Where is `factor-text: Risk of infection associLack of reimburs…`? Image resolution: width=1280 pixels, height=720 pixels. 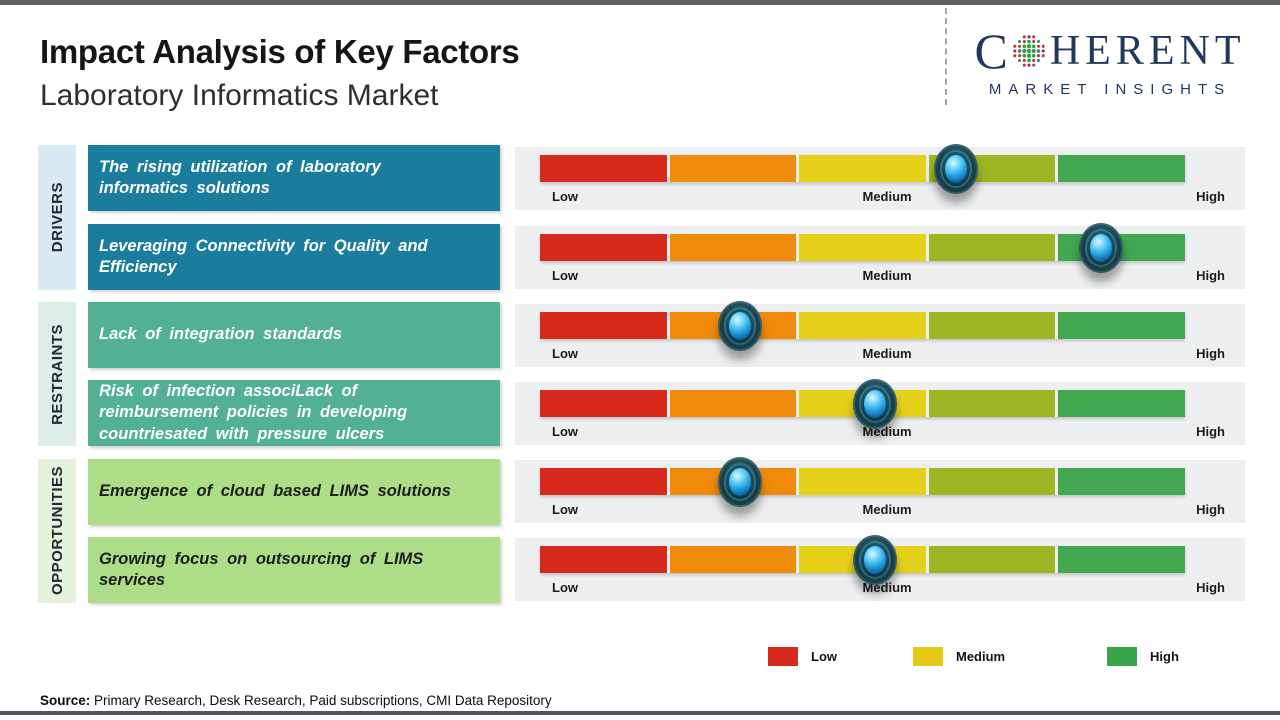
factor-text: Risk of infection associLack of reimburs… is located at coordinates (253, 412).